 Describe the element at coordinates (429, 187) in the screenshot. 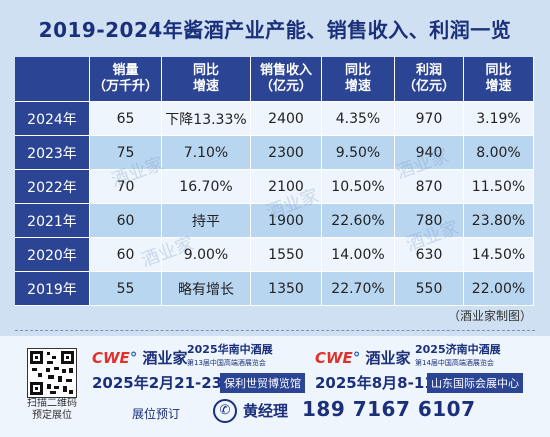

I see `table-cell: 870` at that location.